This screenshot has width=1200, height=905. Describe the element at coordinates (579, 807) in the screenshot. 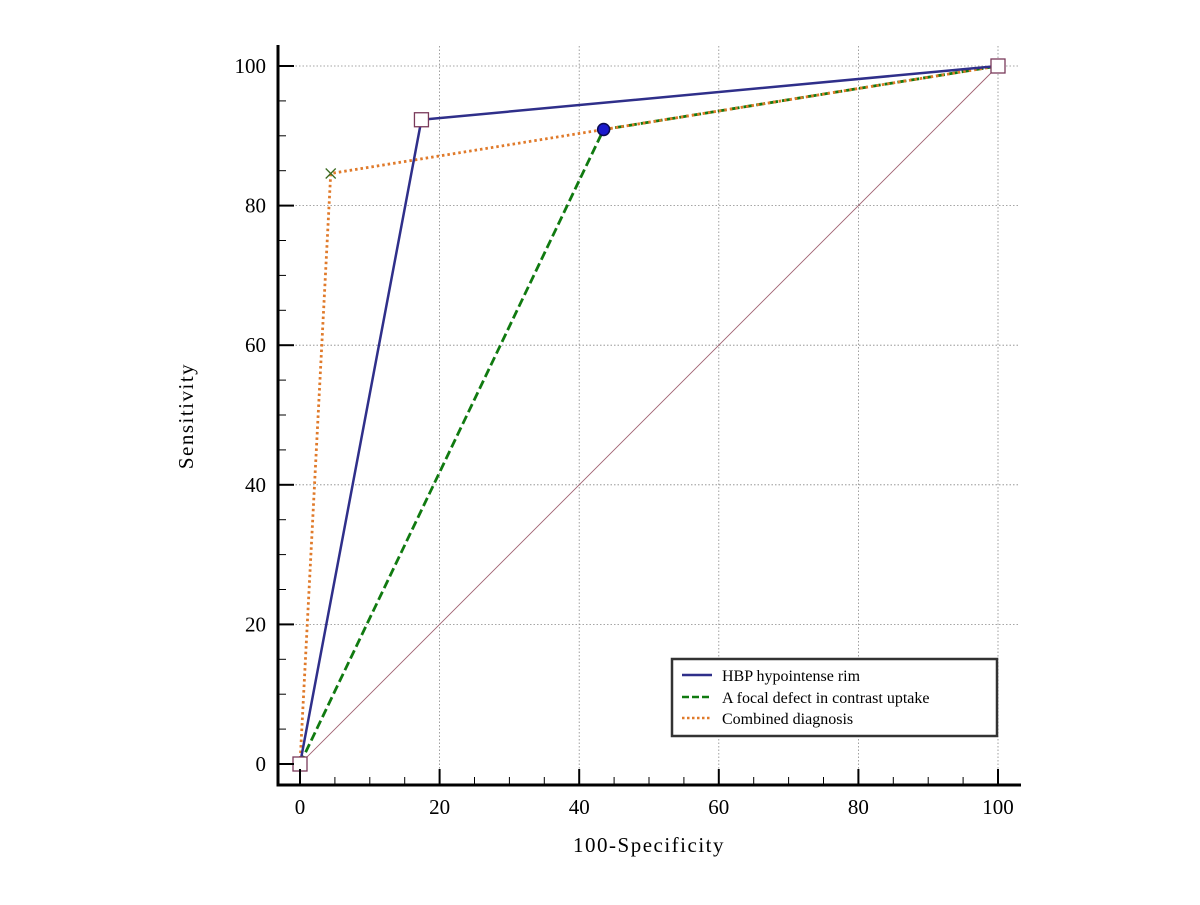

I see `x-tick-label: 40` at that location.